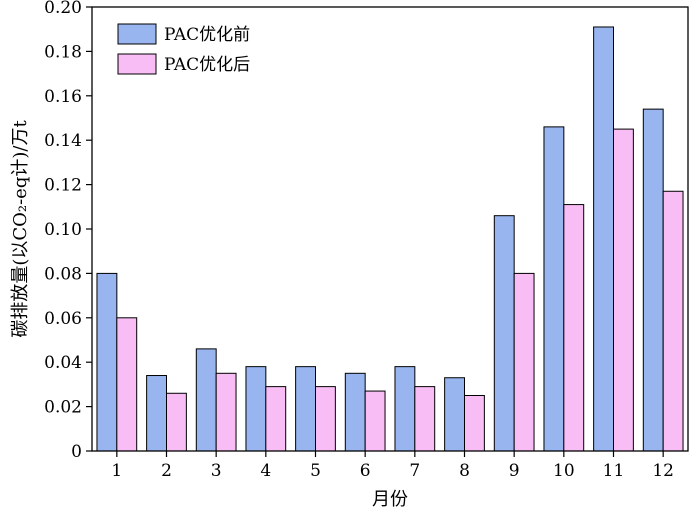  Describe the element at coordinates (390, 499) in the screenshot. I see `x-axis-title: 月份` at that location.